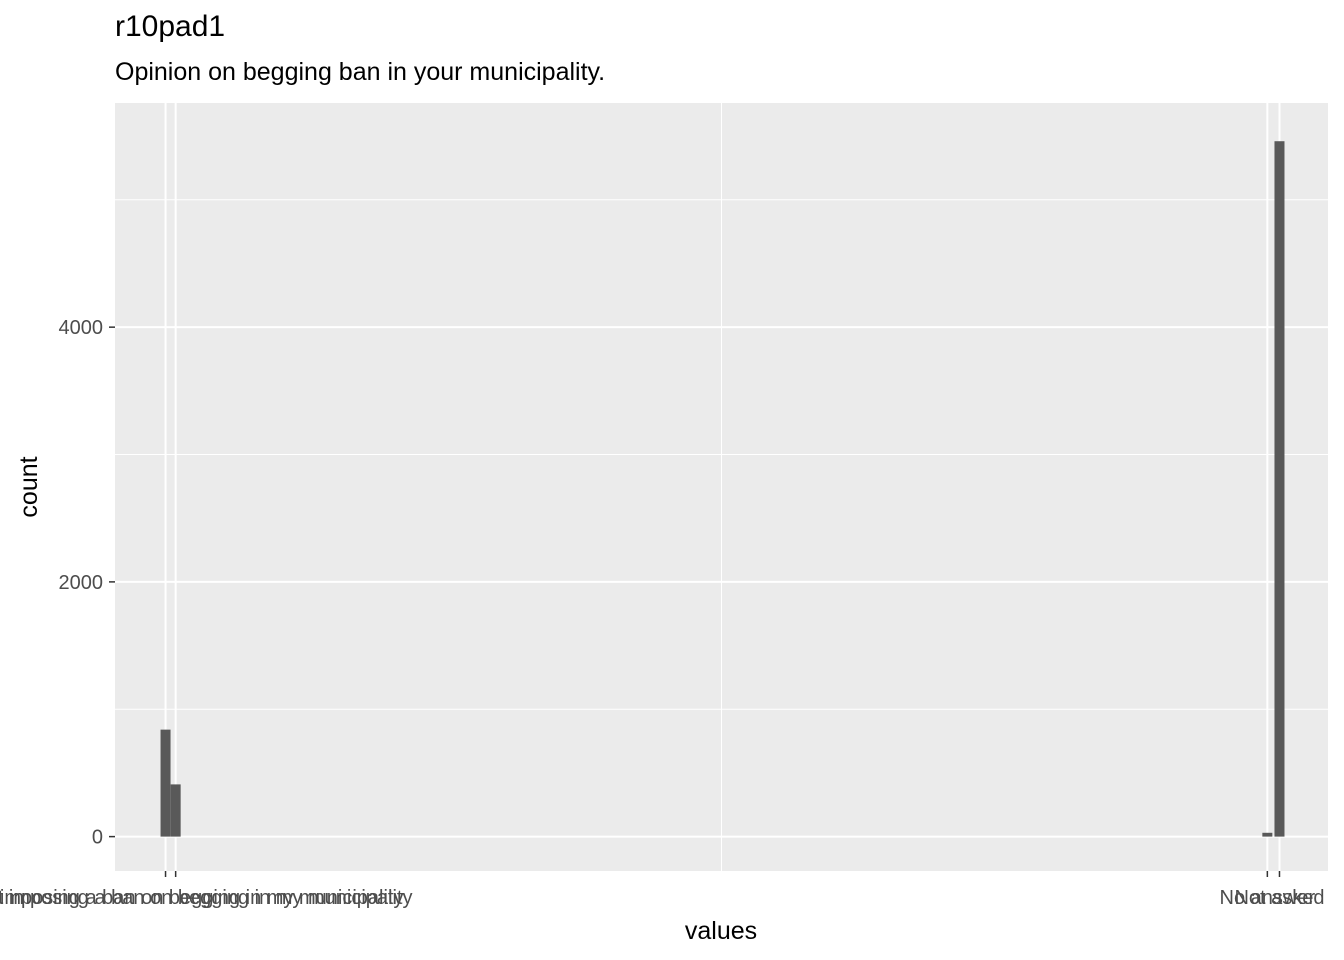  I want to click on chart-title: r10pad1, so click(170, 26).